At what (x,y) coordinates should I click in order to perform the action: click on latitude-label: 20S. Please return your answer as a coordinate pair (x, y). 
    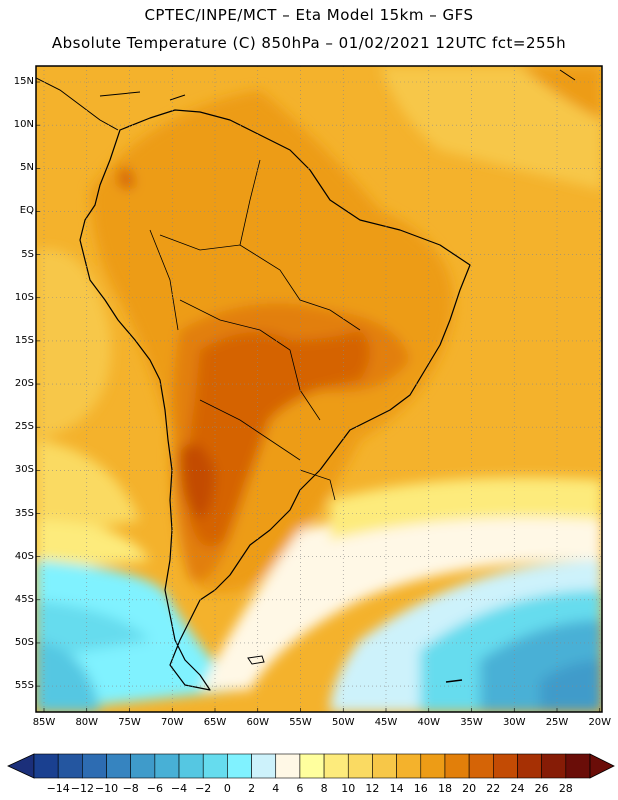
    Looking at the image, I should click on (24, 384).